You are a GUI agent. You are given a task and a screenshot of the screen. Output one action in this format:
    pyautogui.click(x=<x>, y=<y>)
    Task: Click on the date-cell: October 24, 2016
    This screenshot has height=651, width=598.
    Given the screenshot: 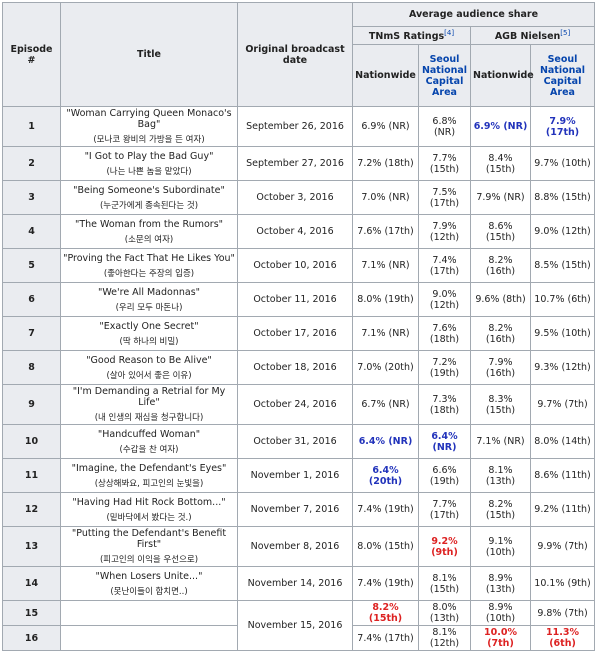 What is the action you would take?
    pyautogui.click(x=295, y=404)
    